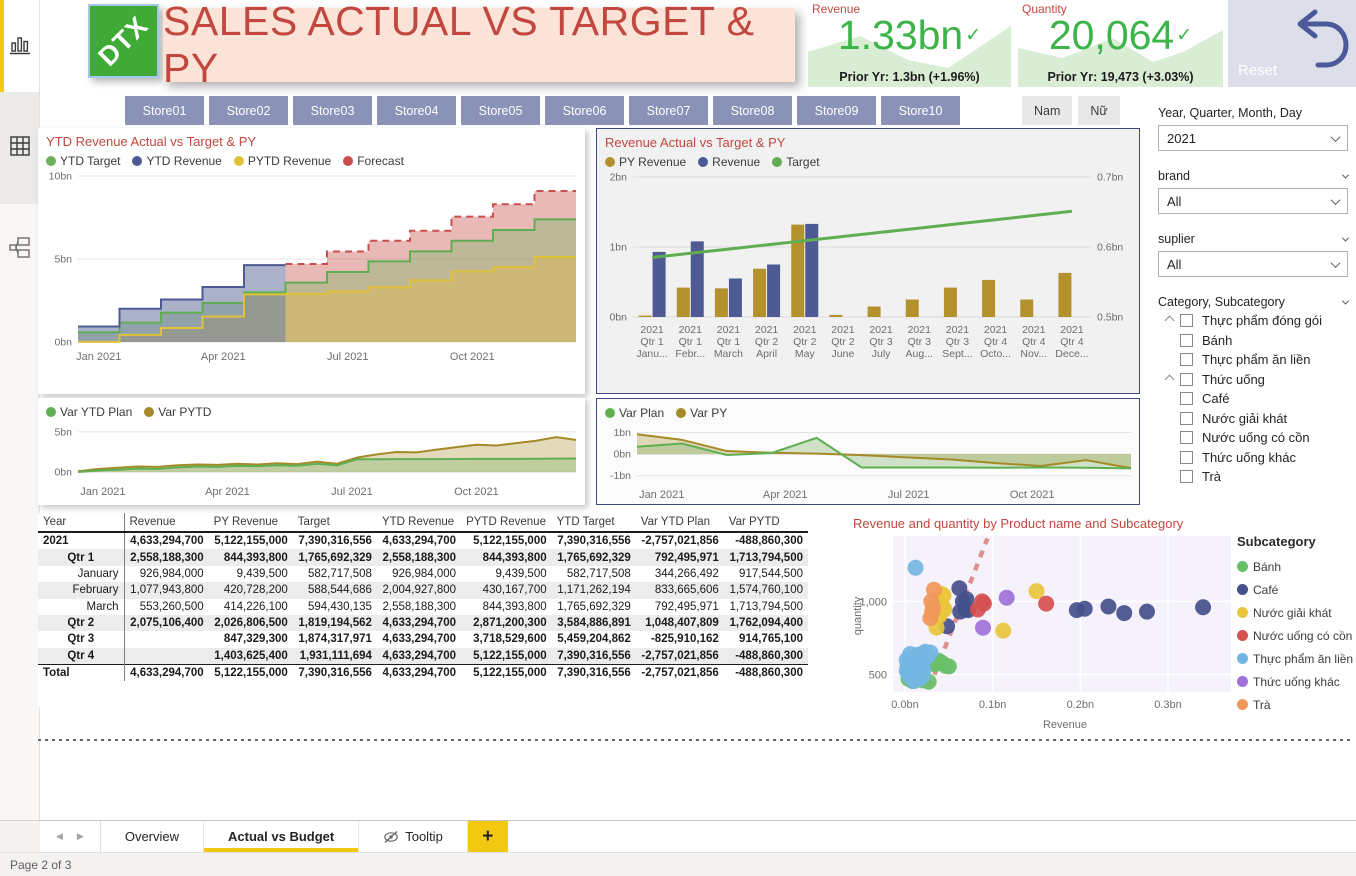 The width and height of the screenshot is (1356, 876). What do you see at coordinates (419, 523) in the screenshot?
I see `table-header: YTD Revenue` at bounding box center [419, 523].